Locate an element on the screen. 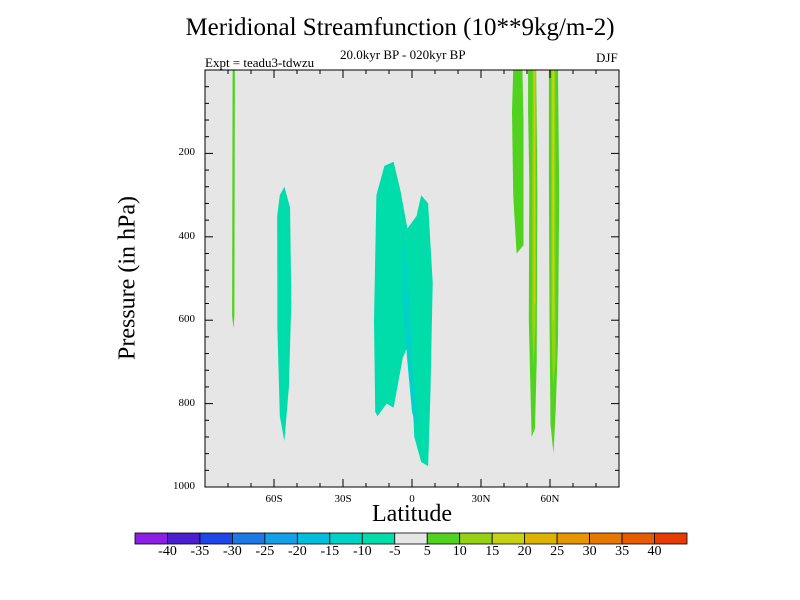  colorbar-label: 15 is located at coordinates (492, 551).